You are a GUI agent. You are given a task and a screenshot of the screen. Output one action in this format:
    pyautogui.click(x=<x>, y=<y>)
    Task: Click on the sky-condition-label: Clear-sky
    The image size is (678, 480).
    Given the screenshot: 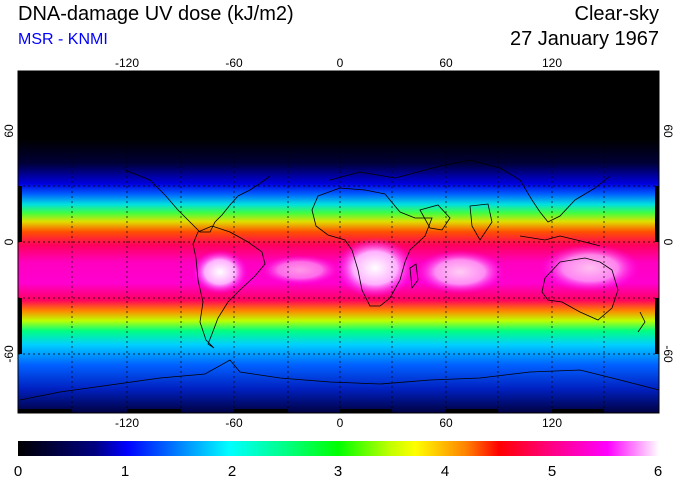 What is the action you would take?
    pyautogui.click(x=616, y=14)
    